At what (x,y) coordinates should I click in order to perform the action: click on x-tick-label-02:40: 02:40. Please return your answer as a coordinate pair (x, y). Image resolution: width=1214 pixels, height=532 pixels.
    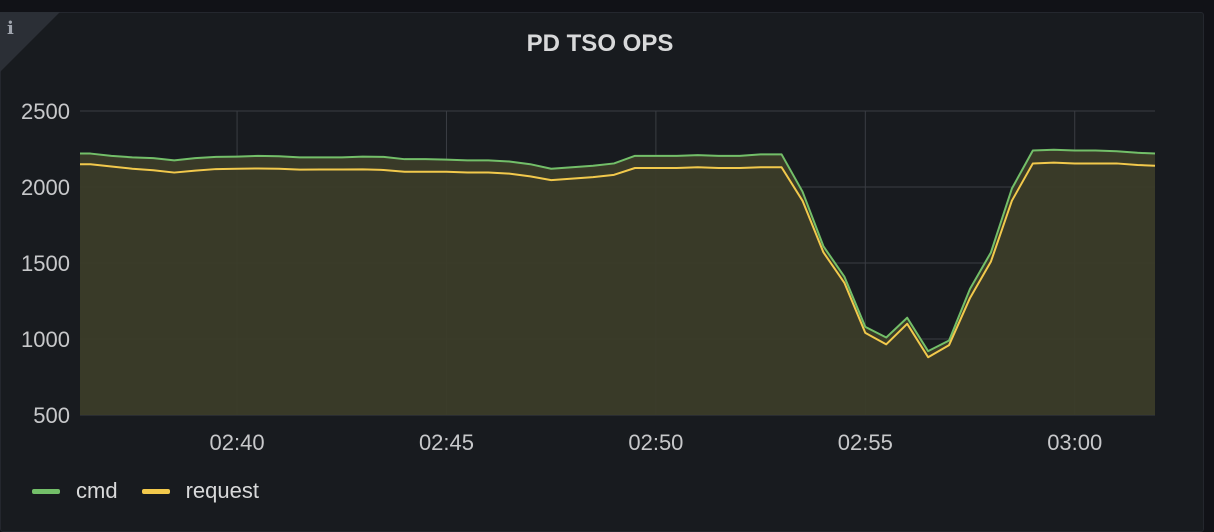
    Looking at the image, I should click on (237, 442).